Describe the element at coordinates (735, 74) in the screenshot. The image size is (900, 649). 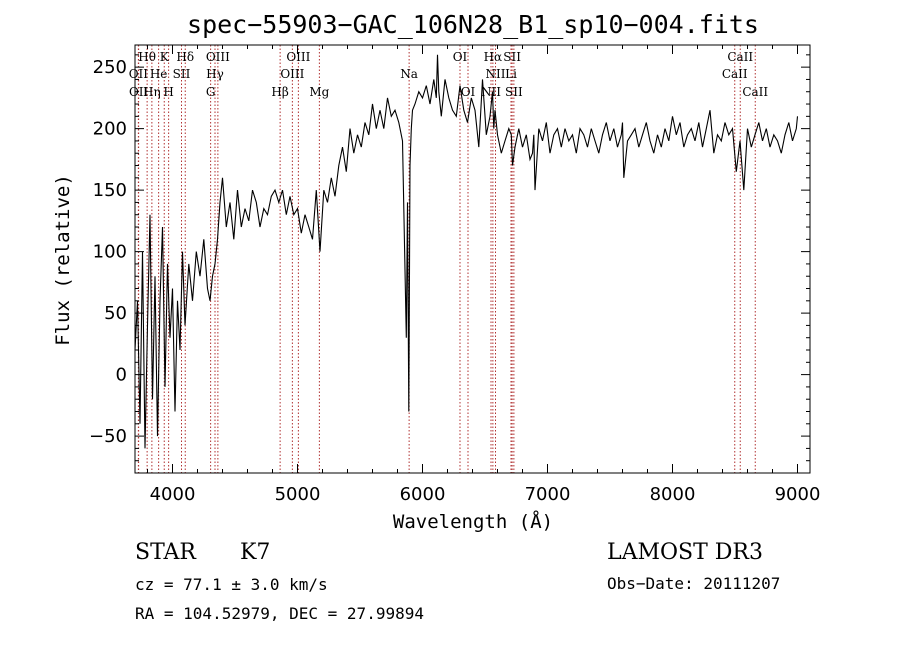
I see `line-marker-label-26: CaII` at that location.